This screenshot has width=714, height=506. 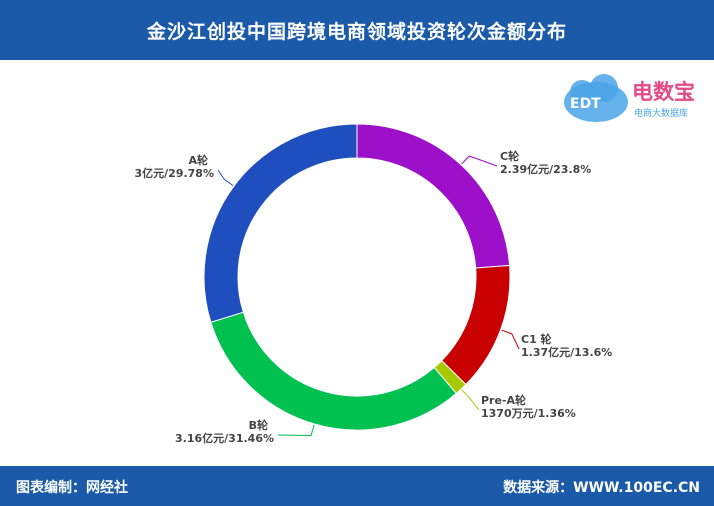 What do you see at coordinates (72, 488) in the screenshot?
I see `footer-credit: 图表编制：网经社` at bounding box center [72, 488].